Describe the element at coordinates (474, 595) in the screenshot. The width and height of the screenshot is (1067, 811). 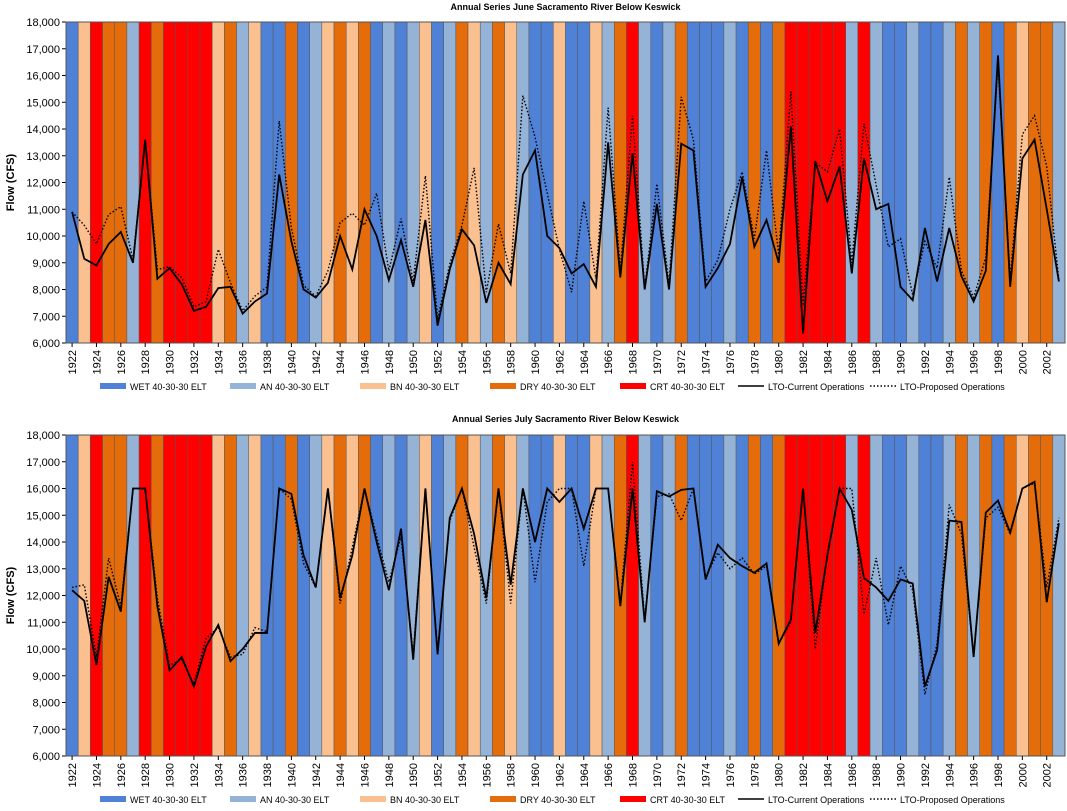
I see `year-type-bar-1955` at that location.